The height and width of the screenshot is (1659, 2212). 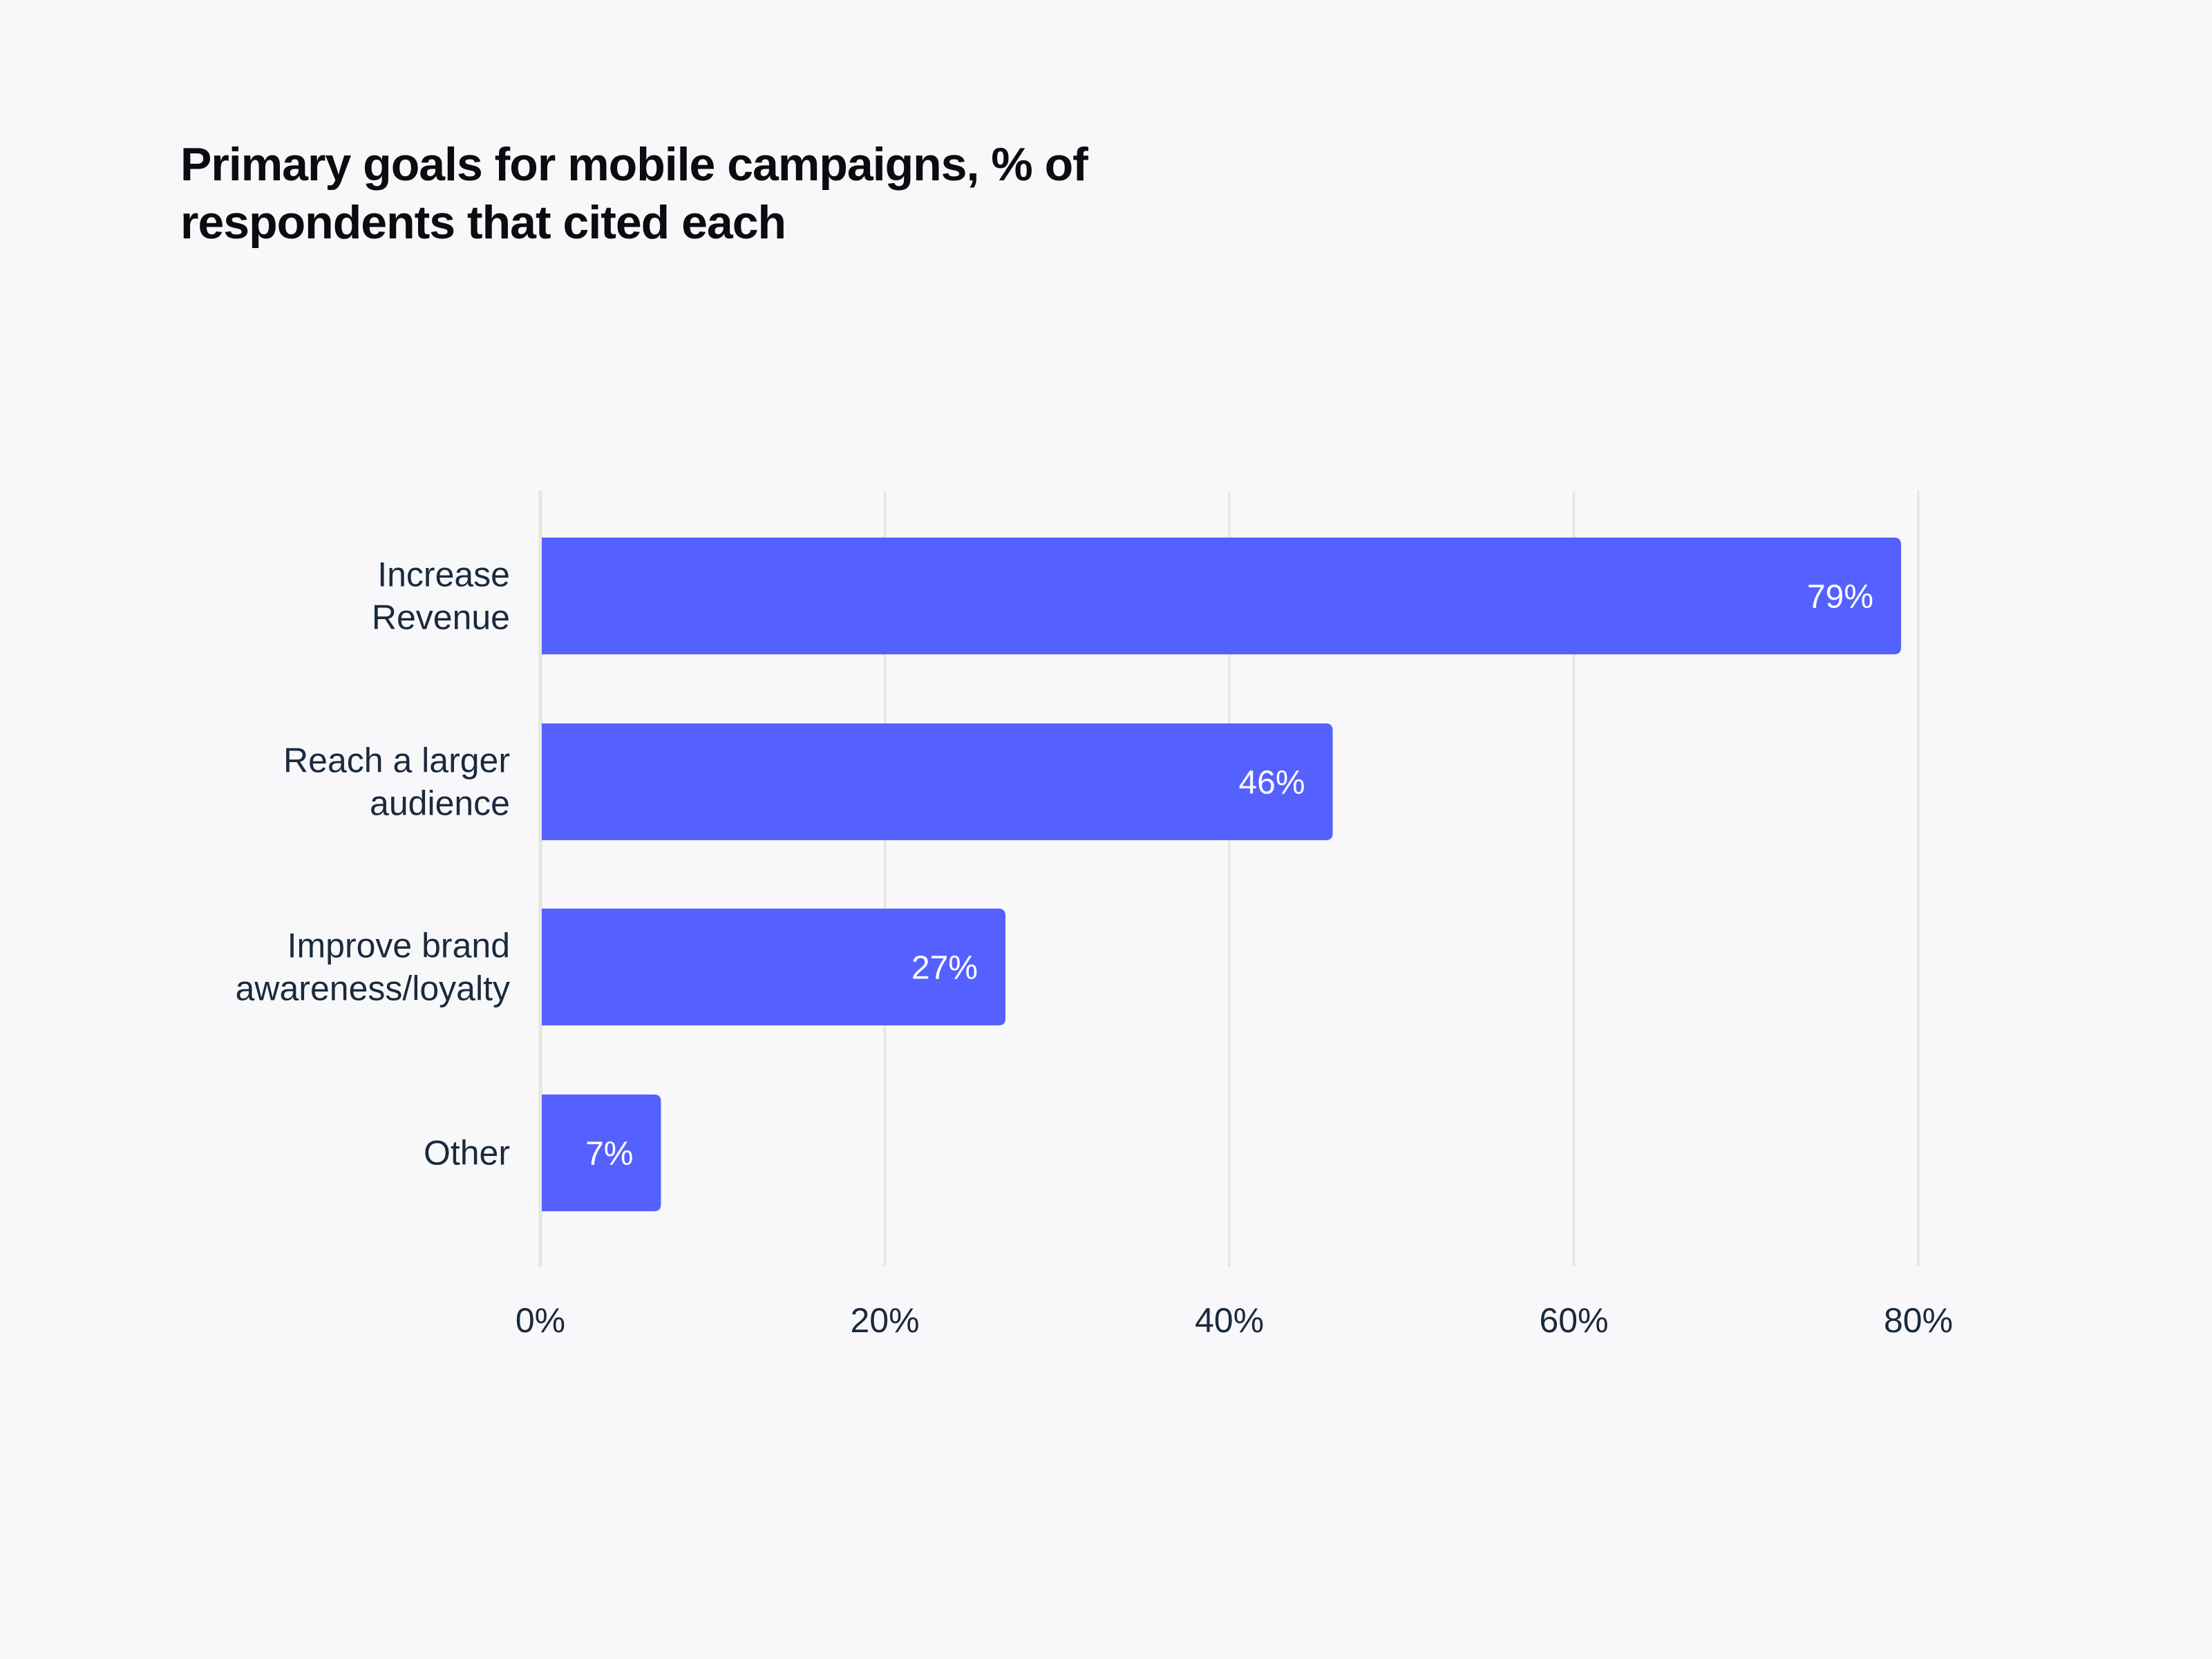 I want to click on x-tick-label: 40%, so click(x=1229, y=1321).